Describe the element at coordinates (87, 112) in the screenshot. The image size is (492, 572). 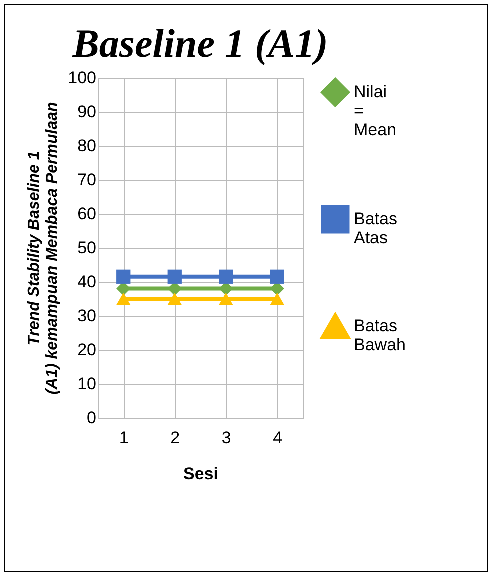
I see `y-tick-label: 90` at that location.